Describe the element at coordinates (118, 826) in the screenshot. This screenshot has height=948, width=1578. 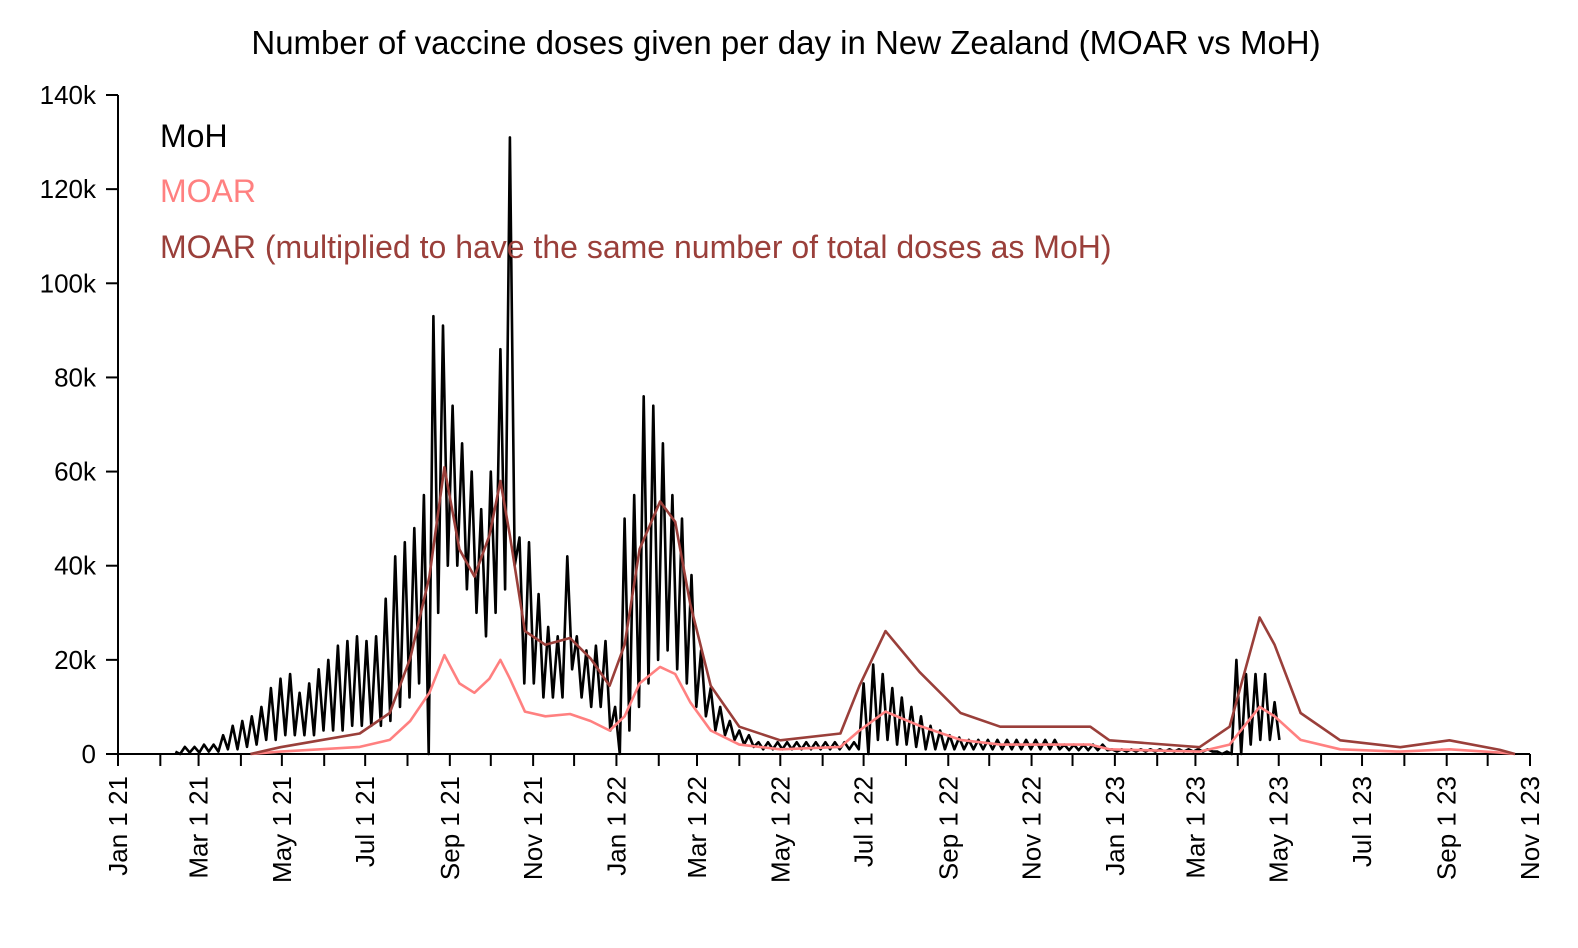
I see `x-tick-label: Jan 1 21` at that location.